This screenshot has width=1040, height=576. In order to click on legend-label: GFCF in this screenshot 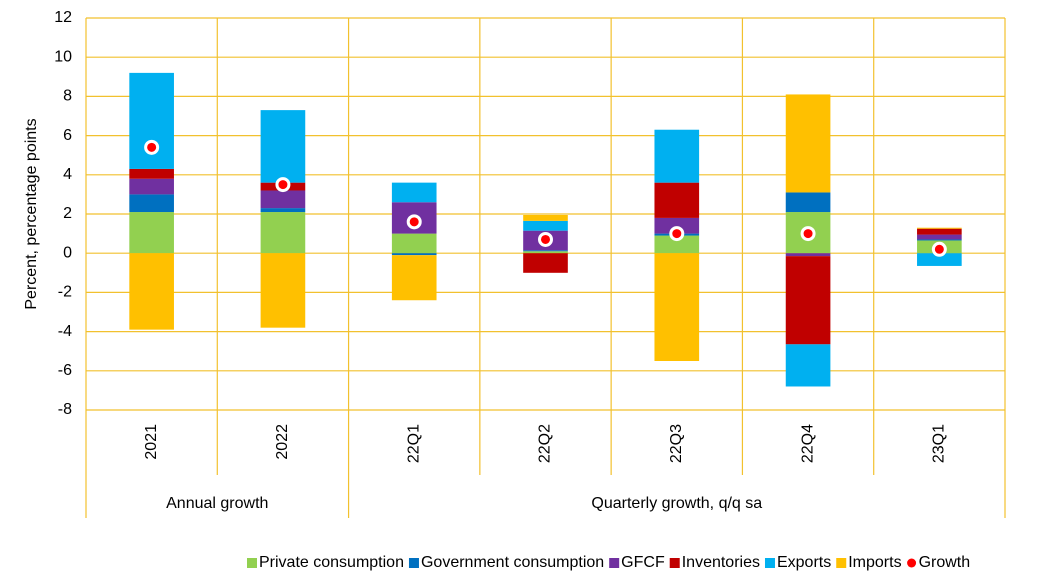, I will do `click(643, 562)`.